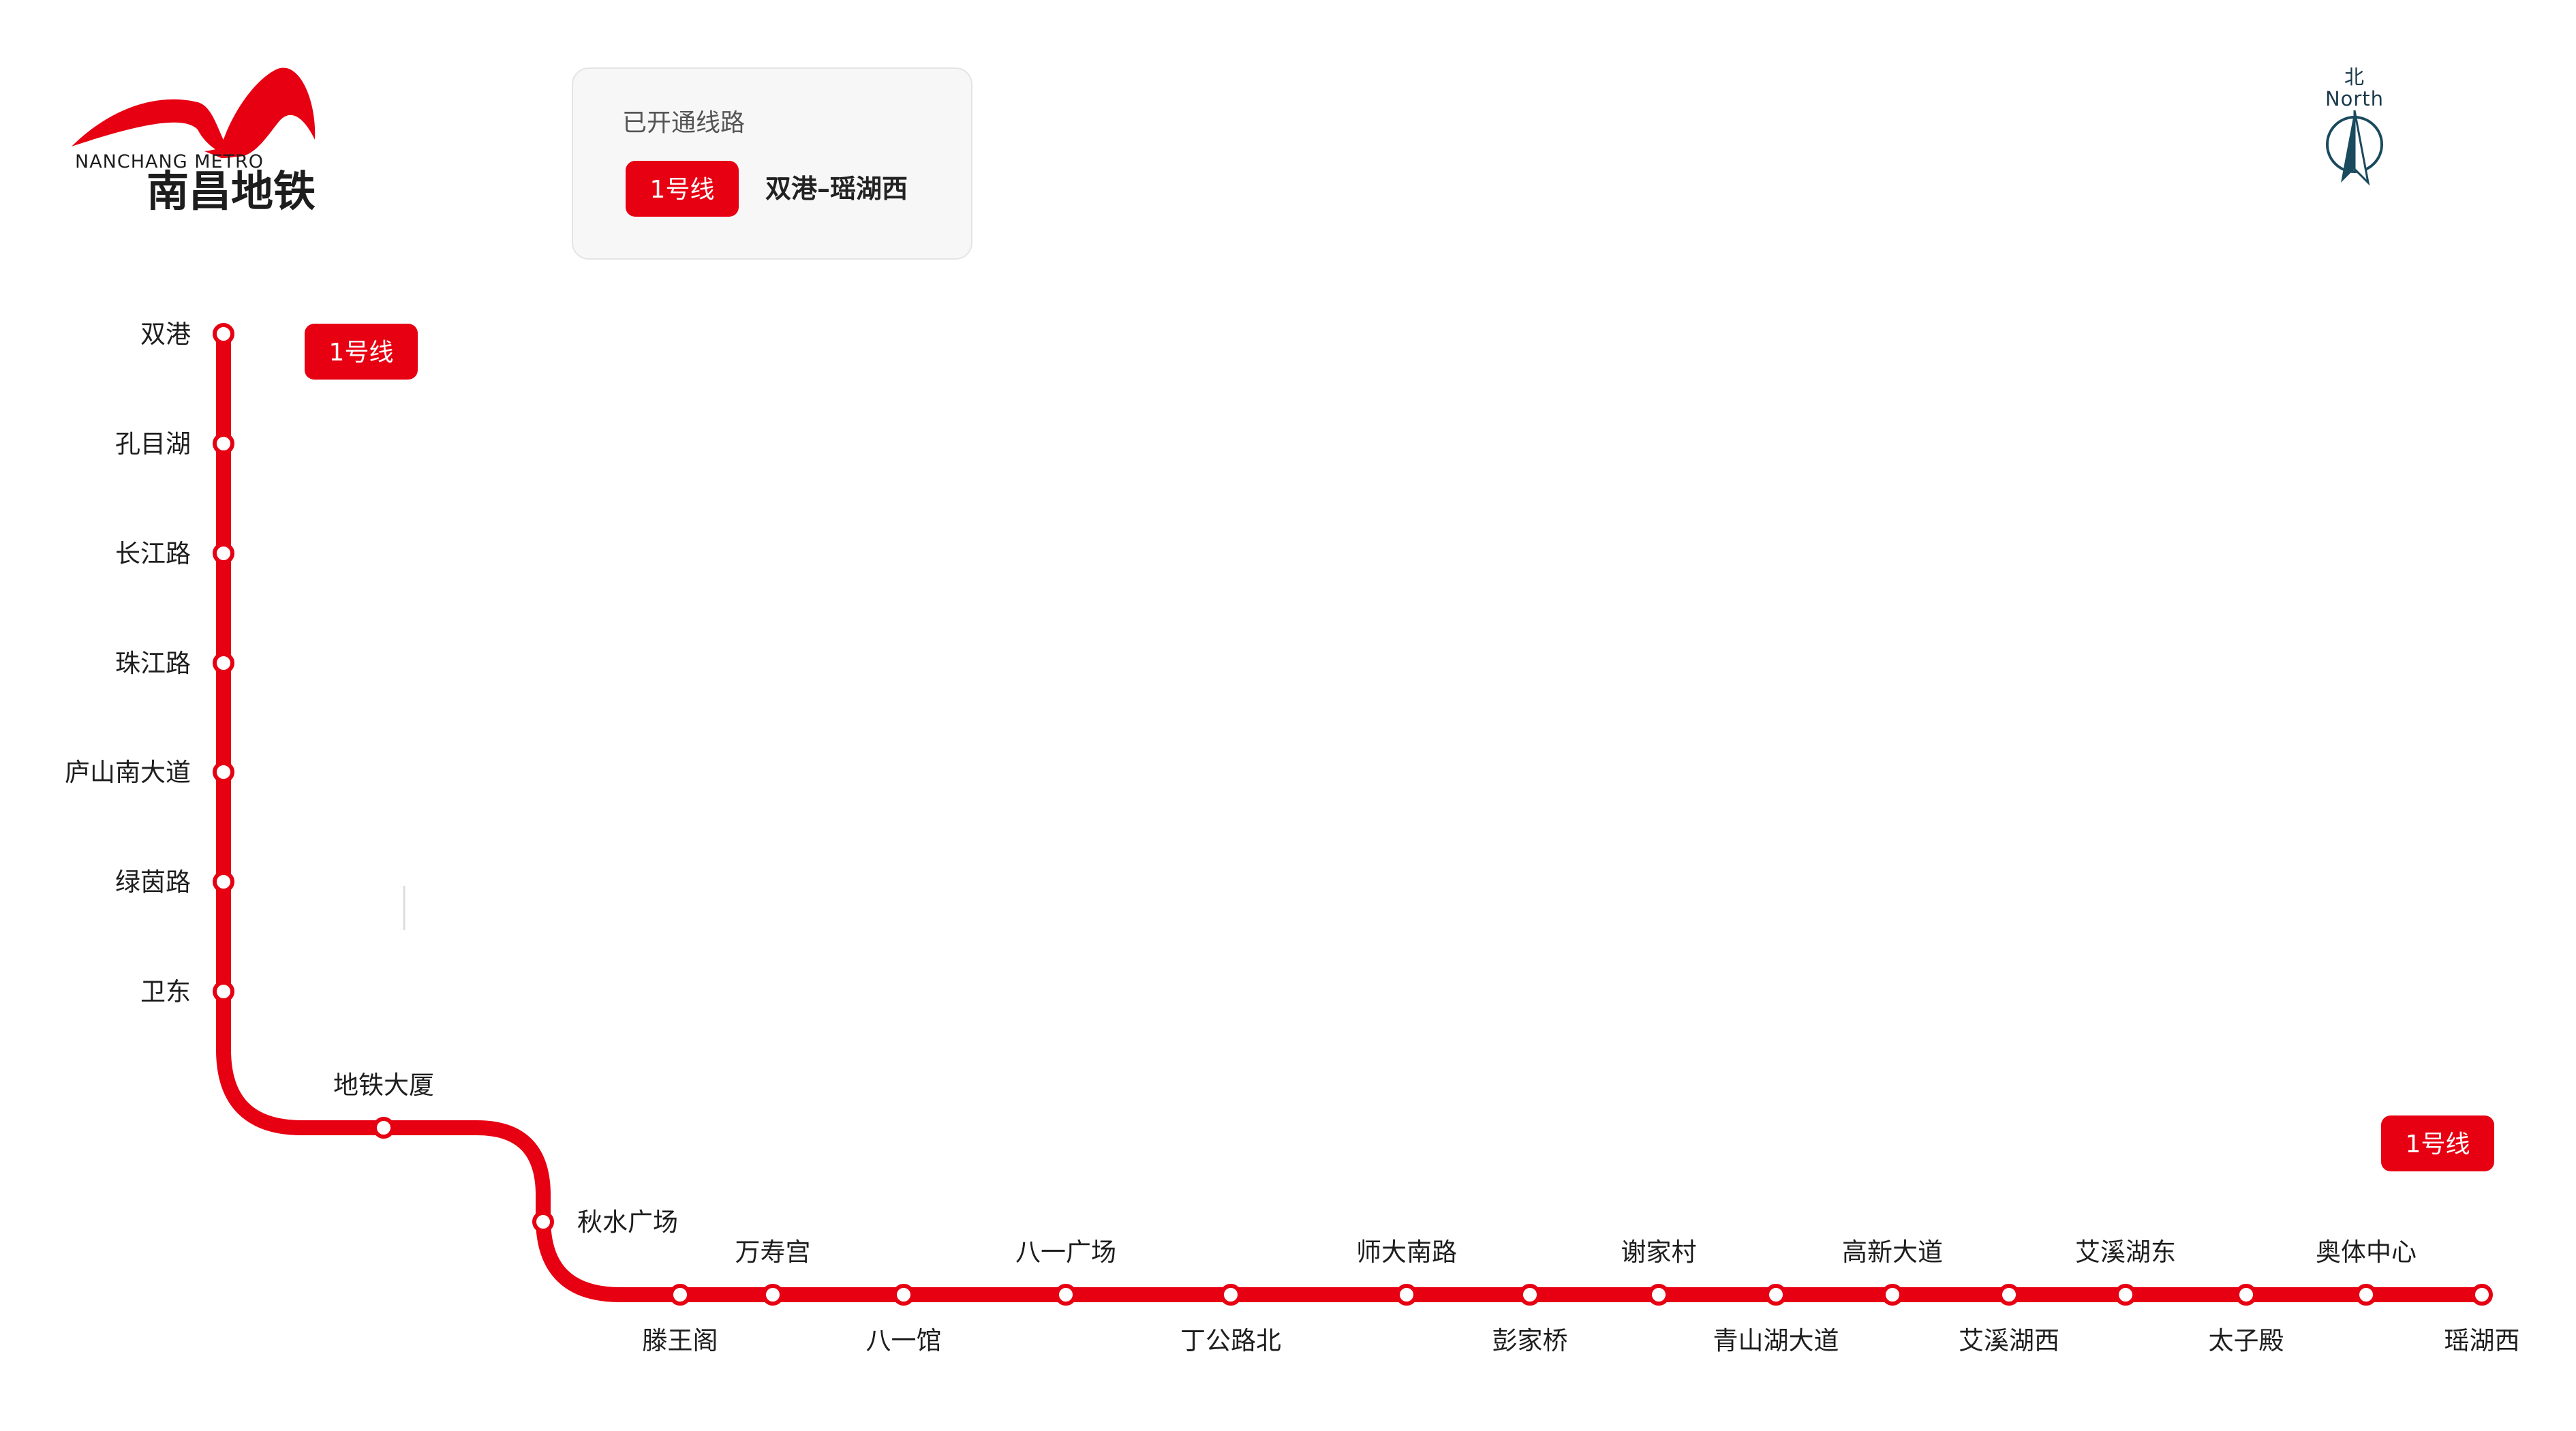 Image resolution: width=2576 pixels, height=1431 pixels. I want to click on station-label: 卫东, so click(165, 991).